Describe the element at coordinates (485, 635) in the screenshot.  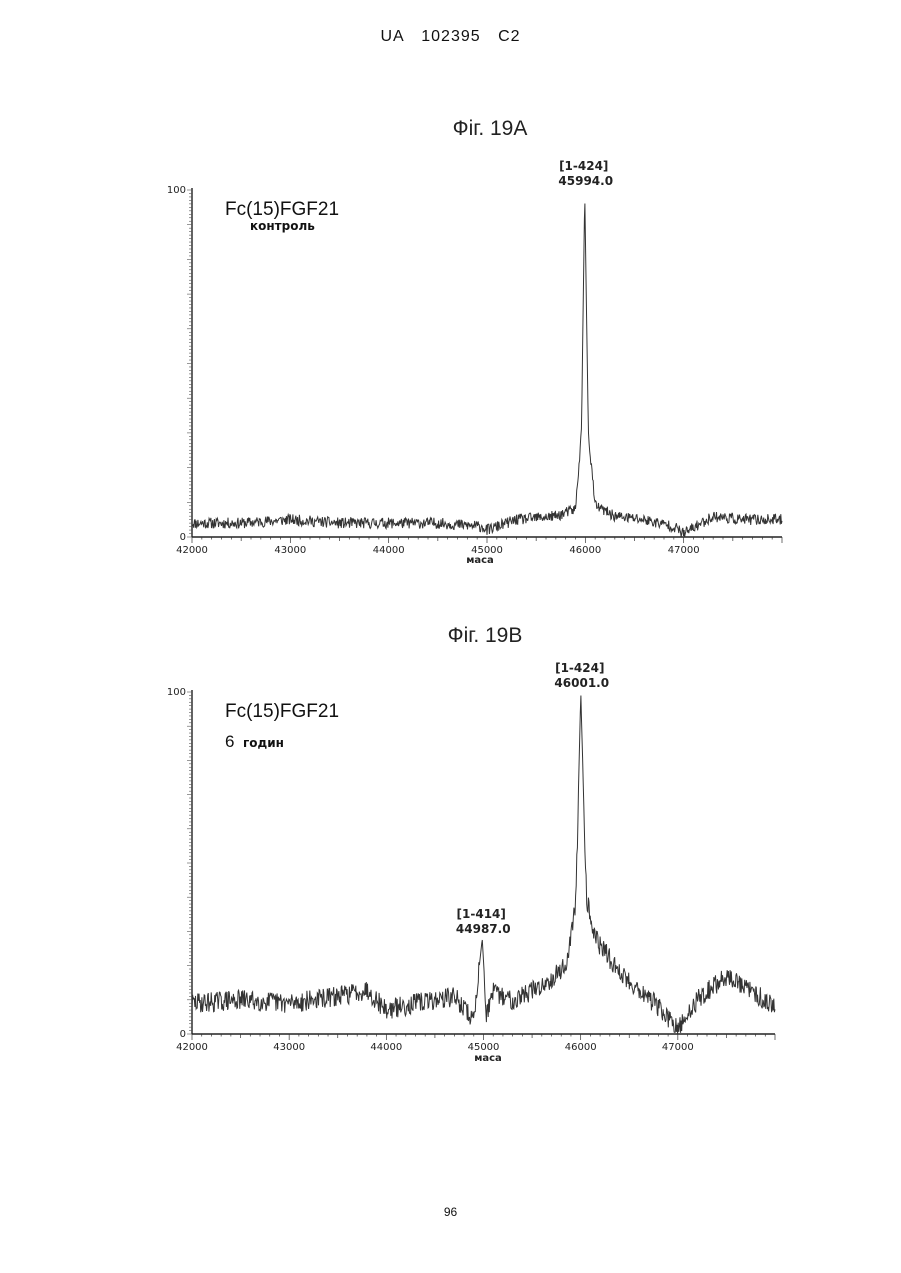
I see `figure-title: Фіг. 19В` at that location.